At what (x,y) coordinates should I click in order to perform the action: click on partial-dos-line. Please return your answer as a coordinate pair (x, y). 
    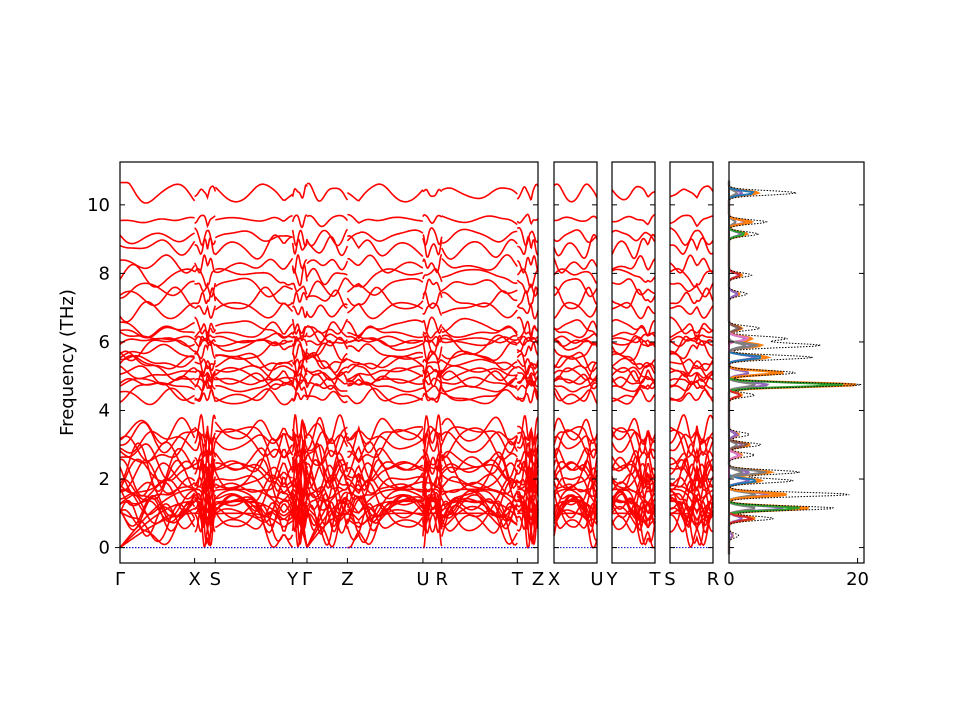
    Looking at the image, I should click on (792, 367).